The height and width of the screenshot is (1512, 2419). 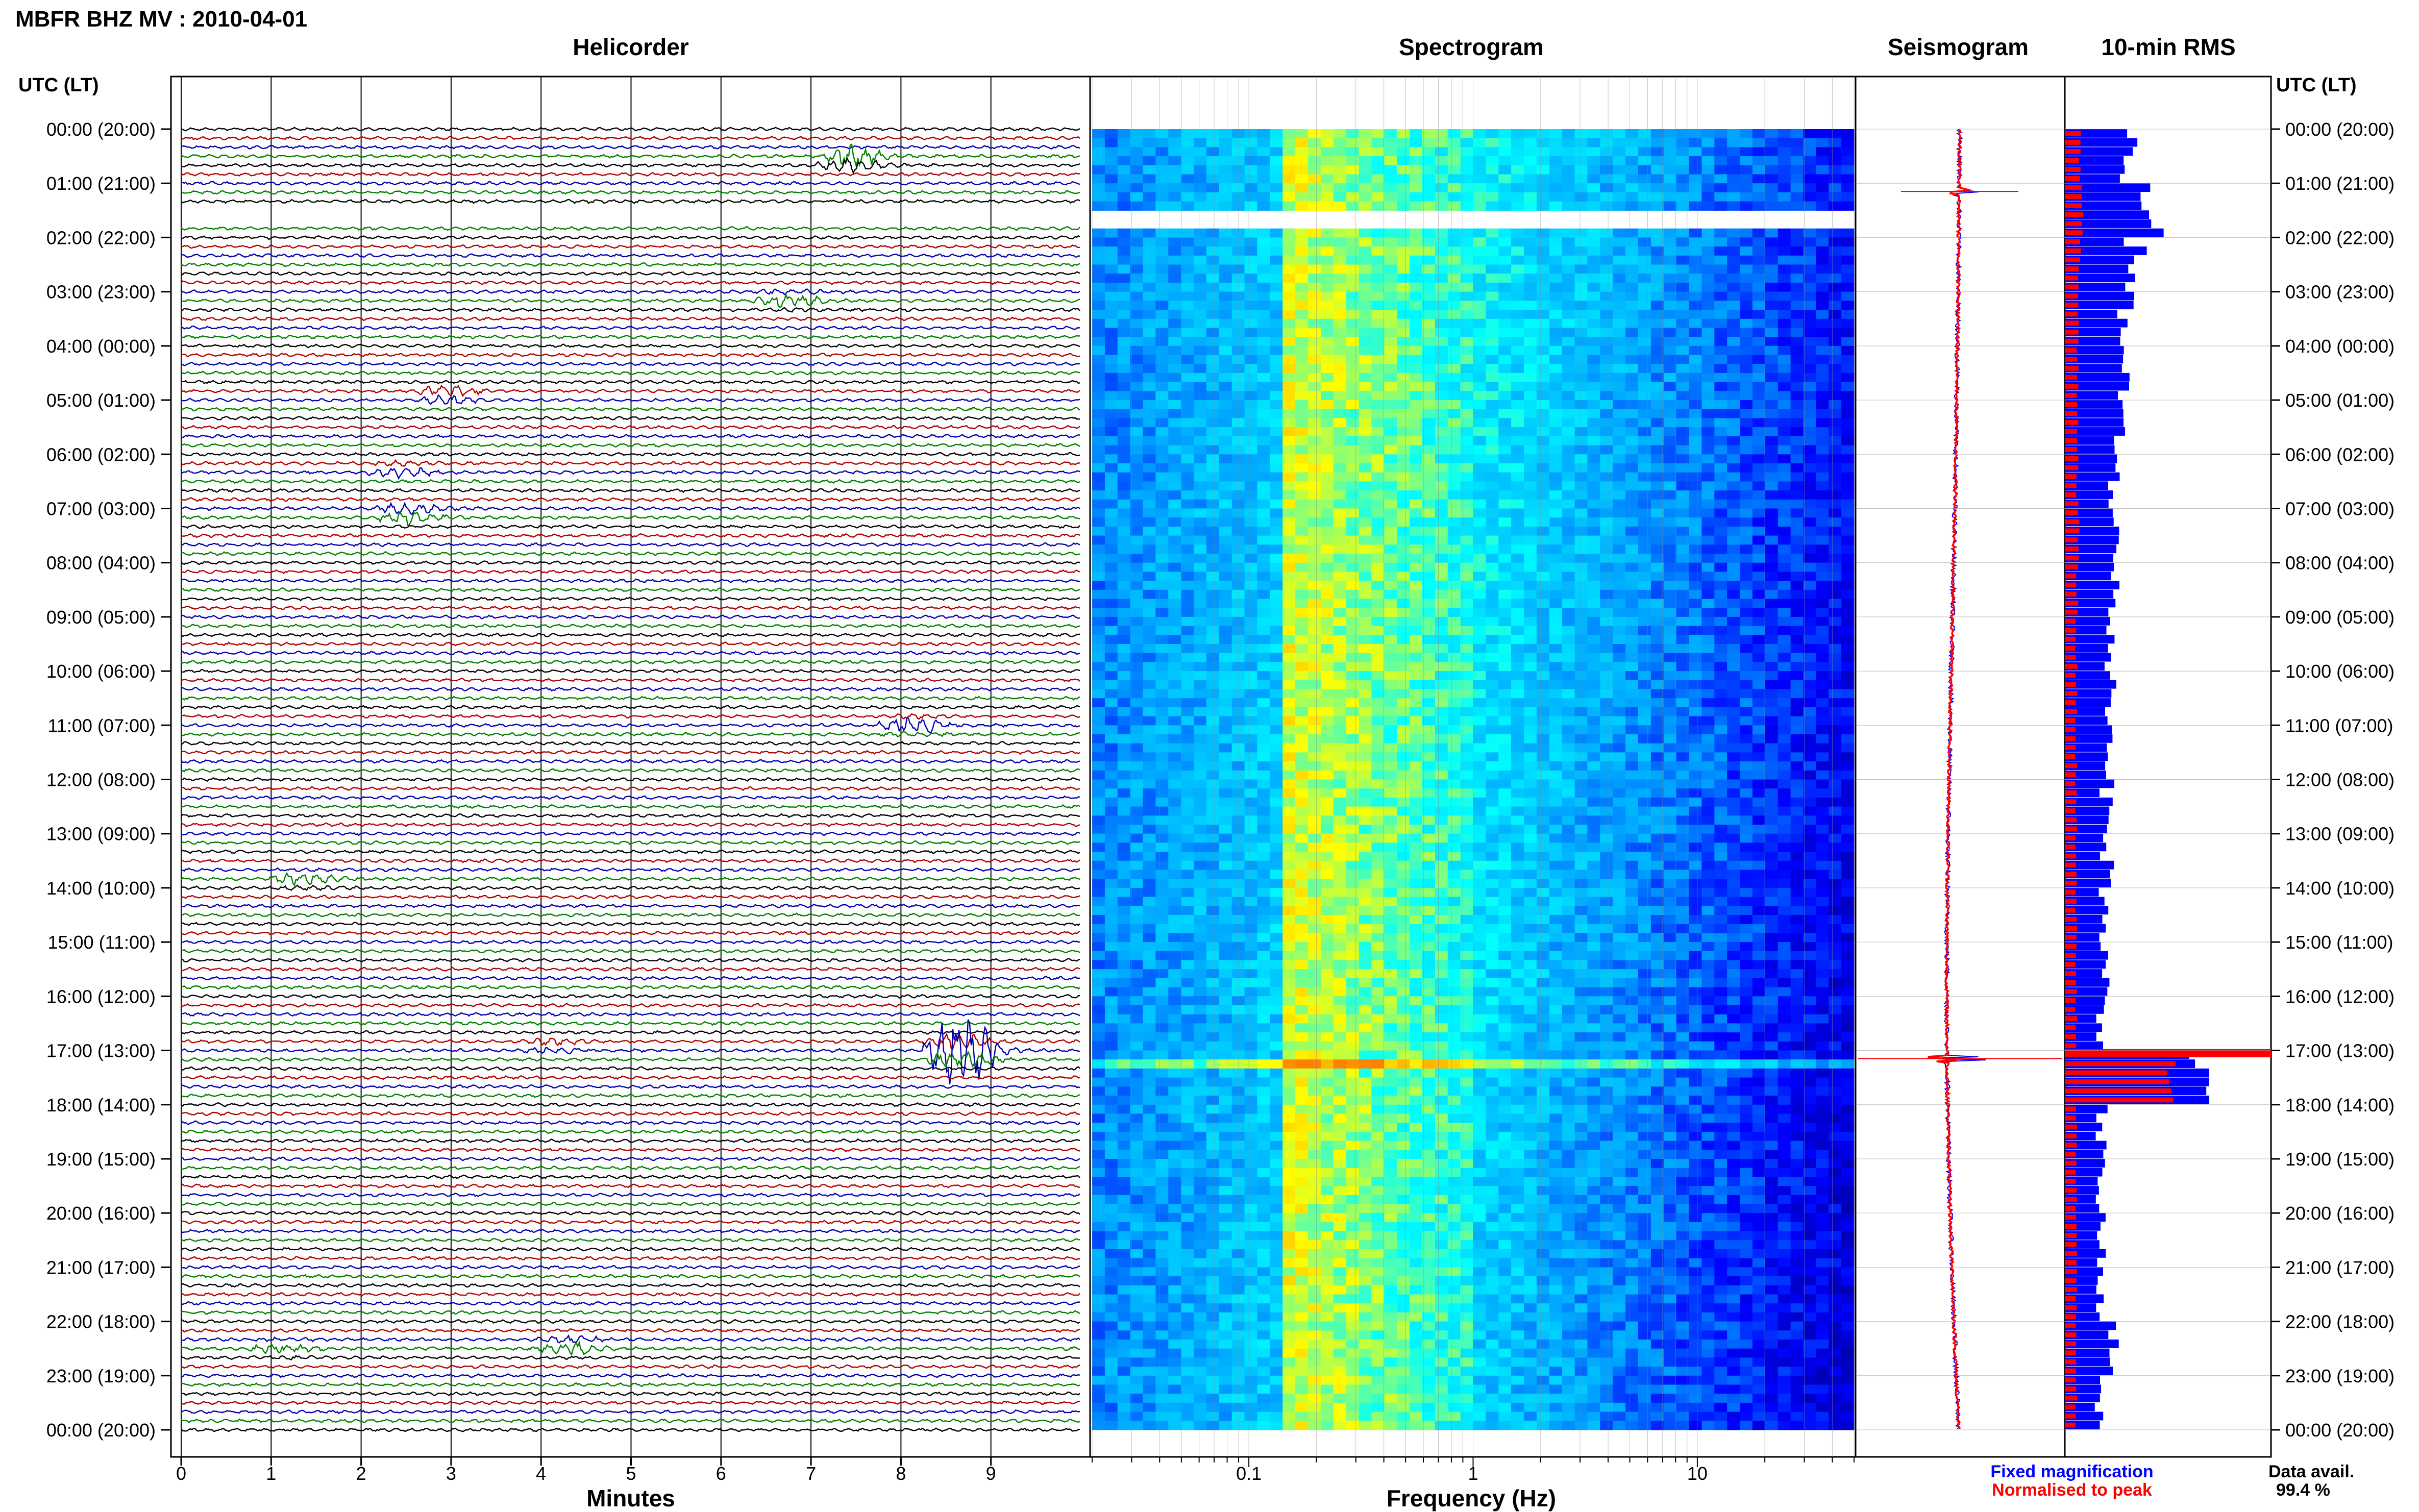 What do you see at coordinates (721, 1473) in the screenshot?
I see `helicorder-xtick-label: 6` at bounding box center [721, 1473].